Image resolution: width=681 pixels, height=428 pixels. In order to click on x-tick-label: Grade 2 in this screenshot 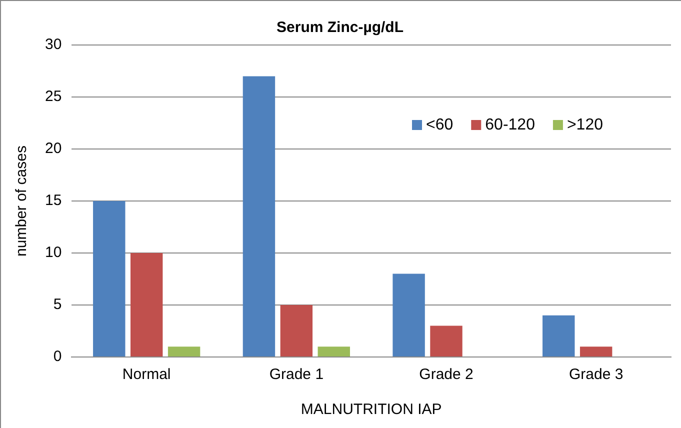, I will do `click(446, 375)`.